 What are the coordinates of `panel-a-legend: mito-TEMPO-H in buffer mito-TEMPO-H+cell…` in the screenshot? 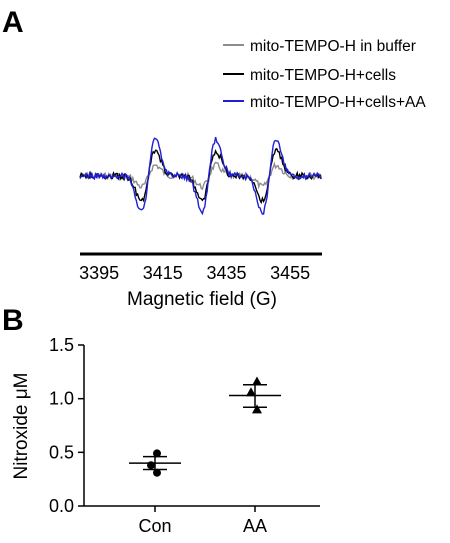 It's located at (324, 74).